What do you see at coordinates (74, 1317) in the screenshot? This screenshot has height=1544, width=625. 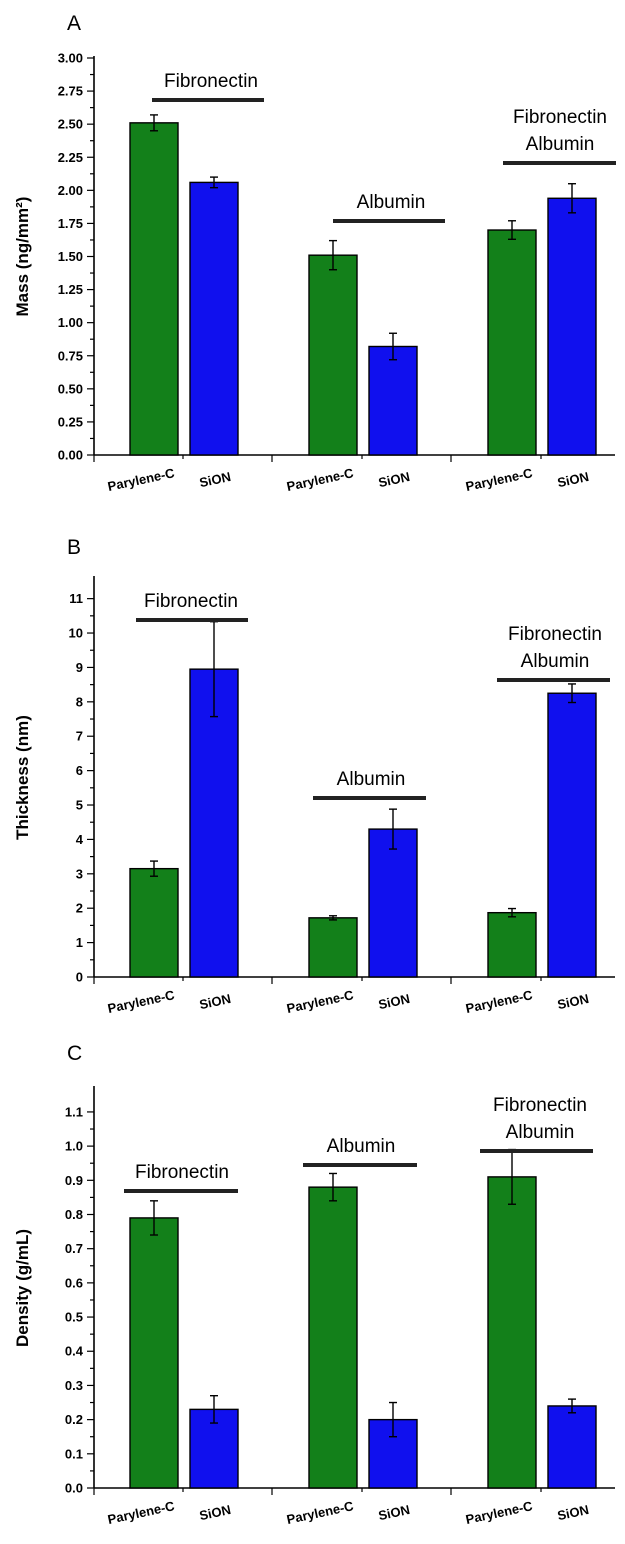 I see `y-tick-label: 0.5` at bounding box center [74, 1317].